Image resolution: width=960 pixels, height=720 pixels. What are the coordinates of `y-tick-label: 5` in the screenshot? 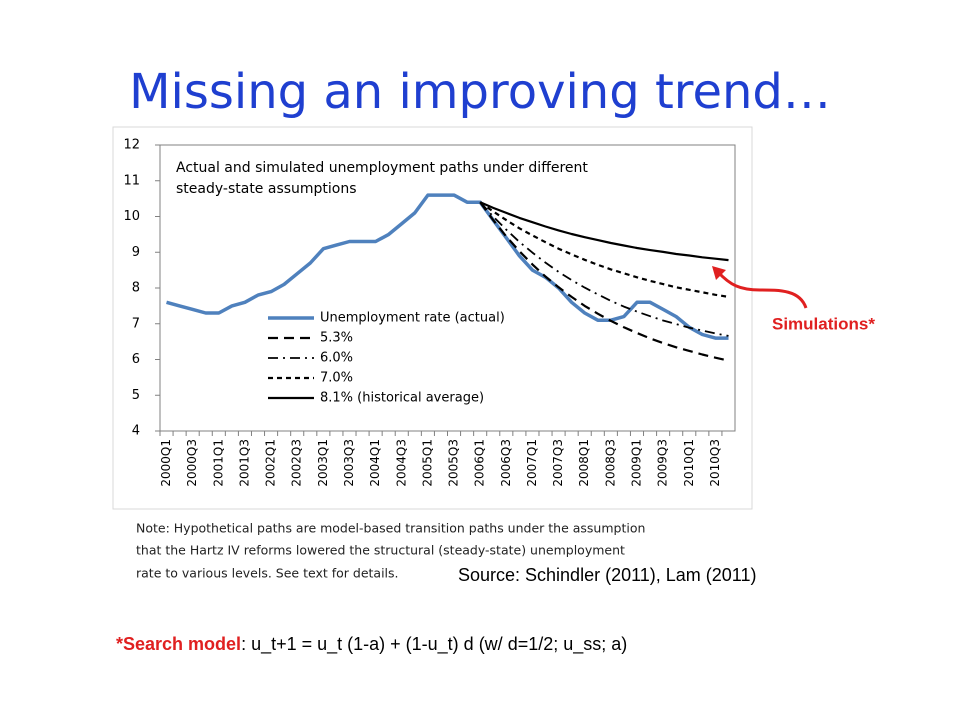 It's located at (136, 395).